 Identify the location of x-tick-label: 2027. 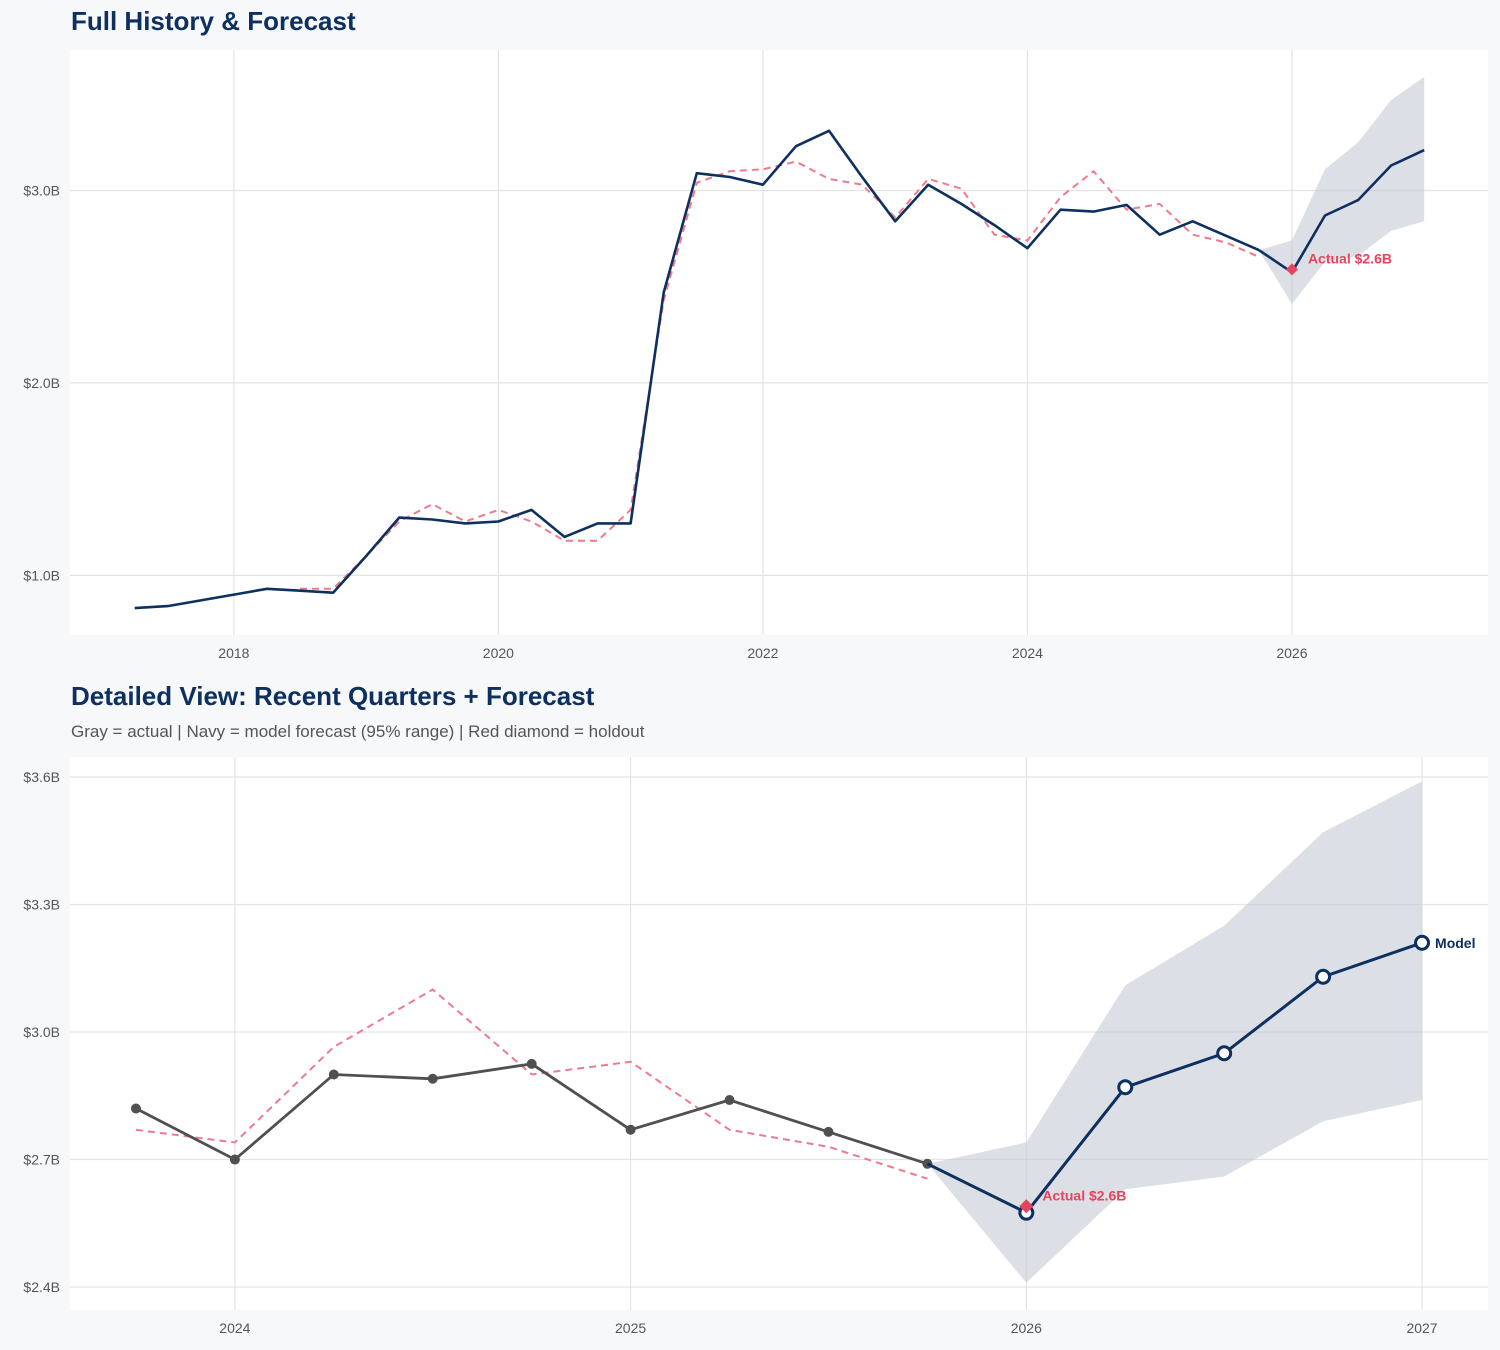
(1421, 1328).